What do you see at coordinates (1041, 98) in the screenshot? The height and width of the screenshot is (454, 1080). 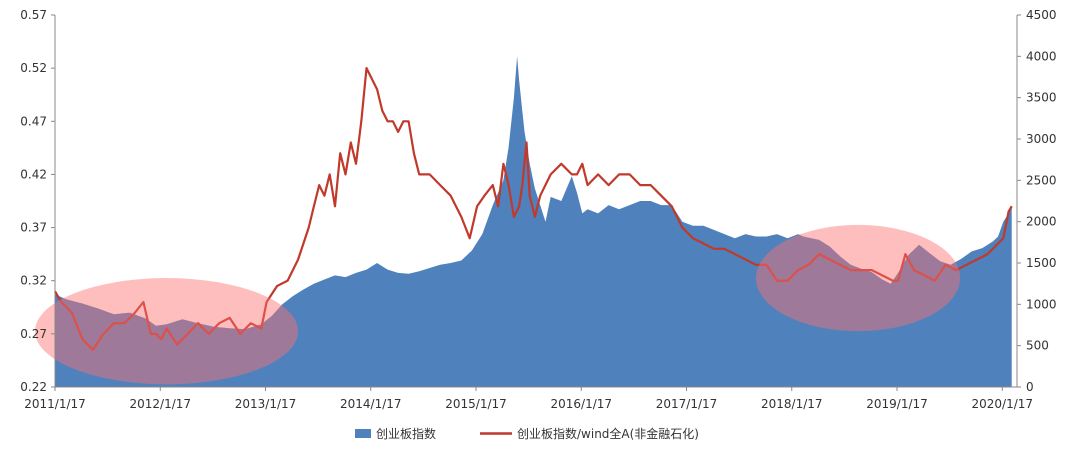 I see `right-axis-tick-label: 3500` at bounding box center [1041, 98].